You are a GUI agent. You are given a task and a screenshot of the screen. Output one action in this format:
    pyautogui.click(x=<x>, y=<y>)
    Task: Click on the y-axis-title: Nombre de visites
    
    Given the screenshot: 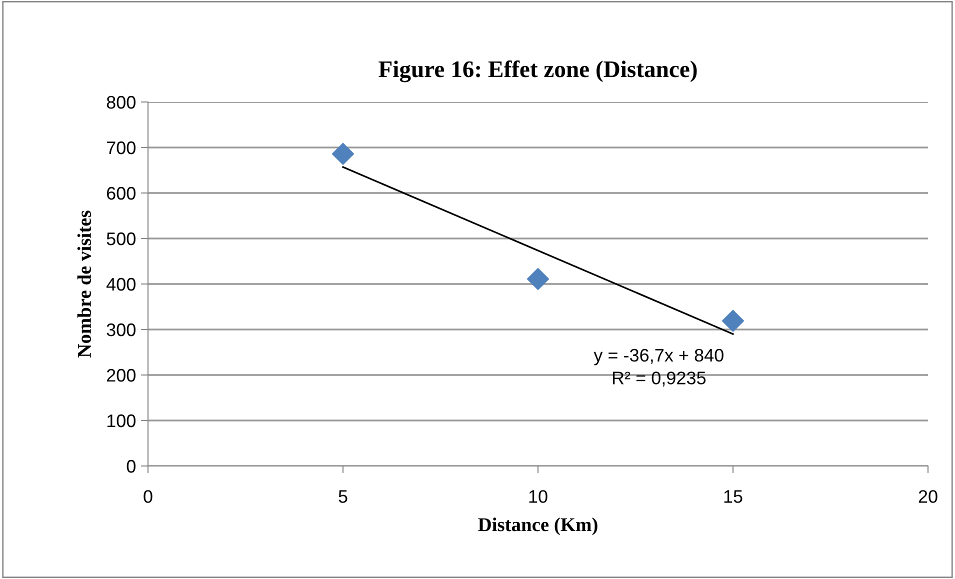 What is the action you would take?
    pyautogui.click(x=84, y=284)
    